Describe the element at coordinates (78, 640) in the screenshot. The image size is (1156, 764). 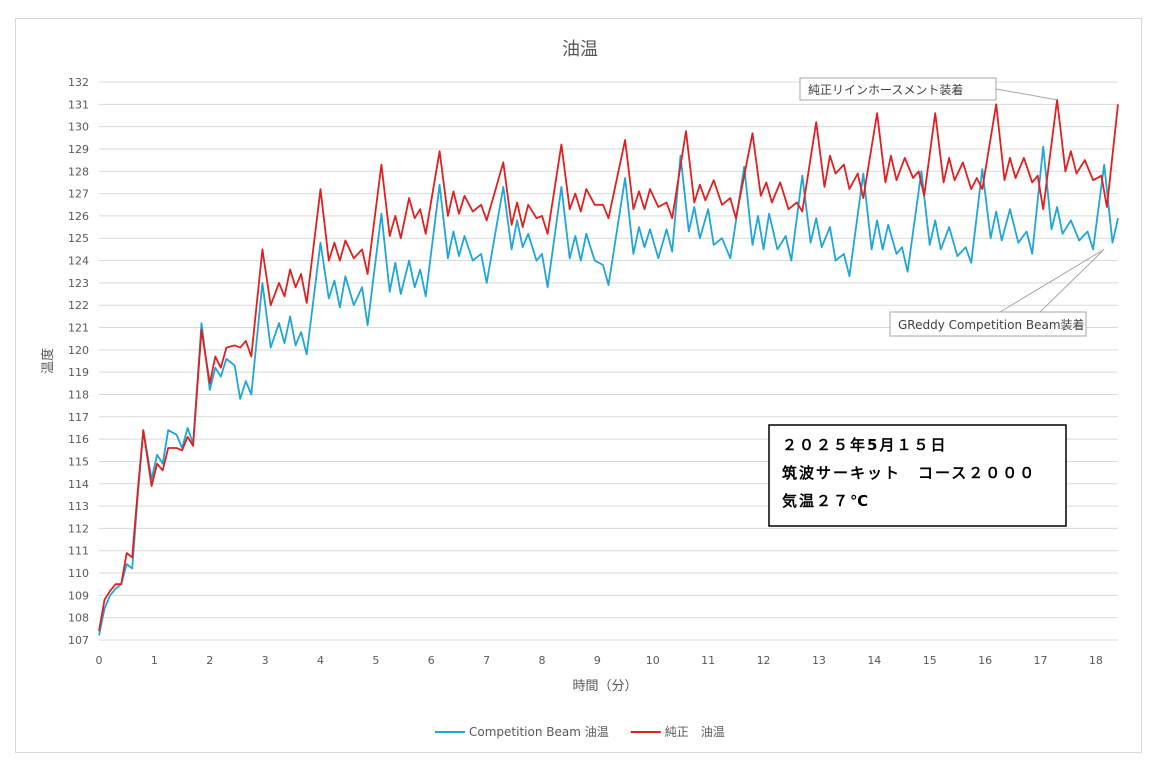
I see `y-tick-label-107: 107` at that location.